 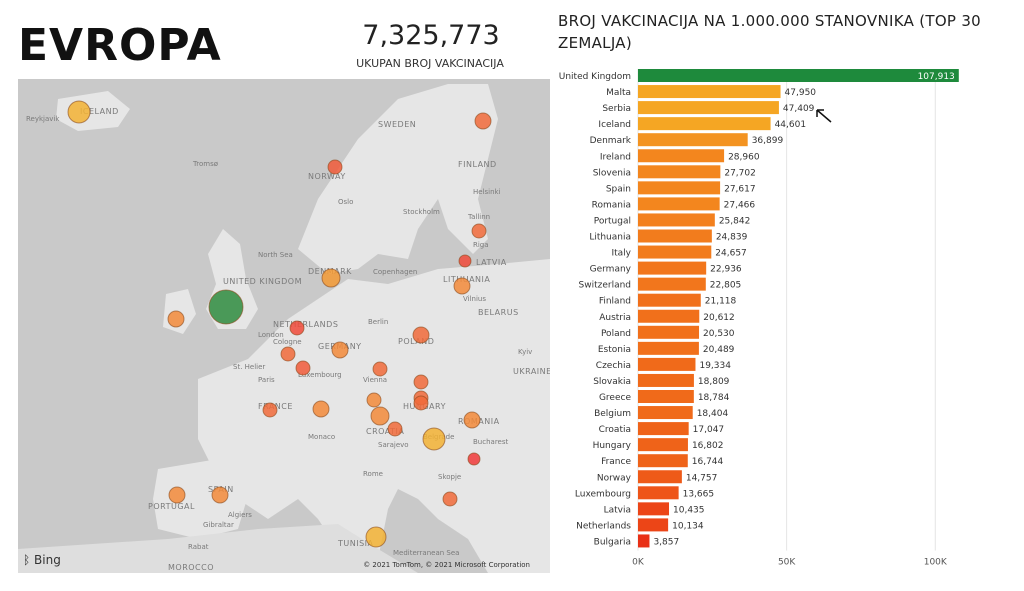 What do you see at coordinates (218, 525) in the screenshot?
I see `map-label: Gibraltar` at bounding box center [218, 525].